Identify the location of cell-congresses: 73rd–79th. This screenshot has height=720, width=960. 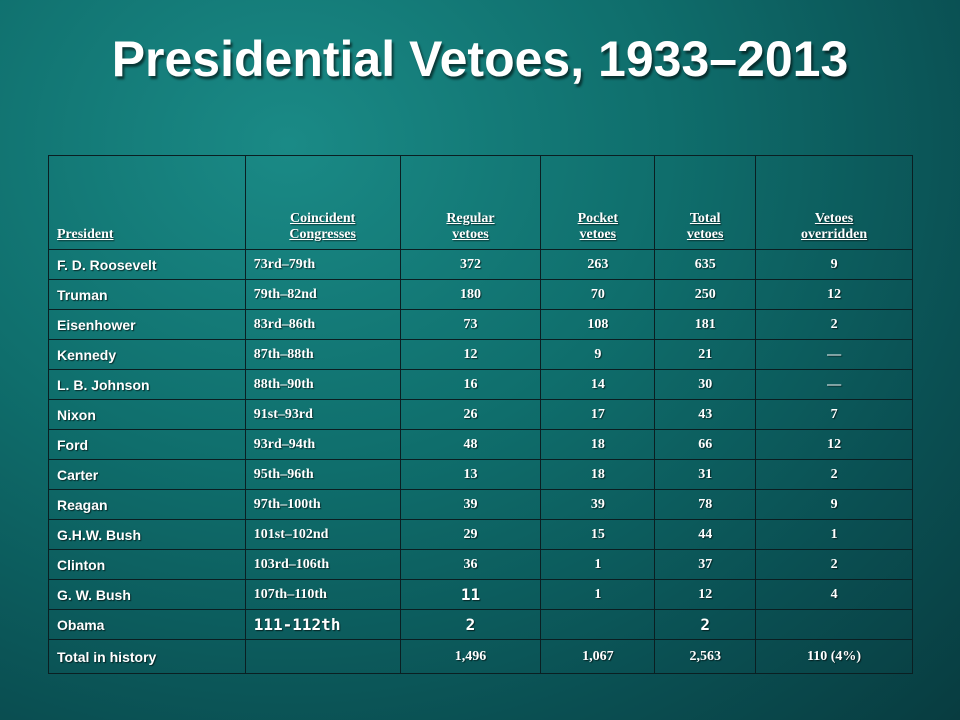
(322, 264).